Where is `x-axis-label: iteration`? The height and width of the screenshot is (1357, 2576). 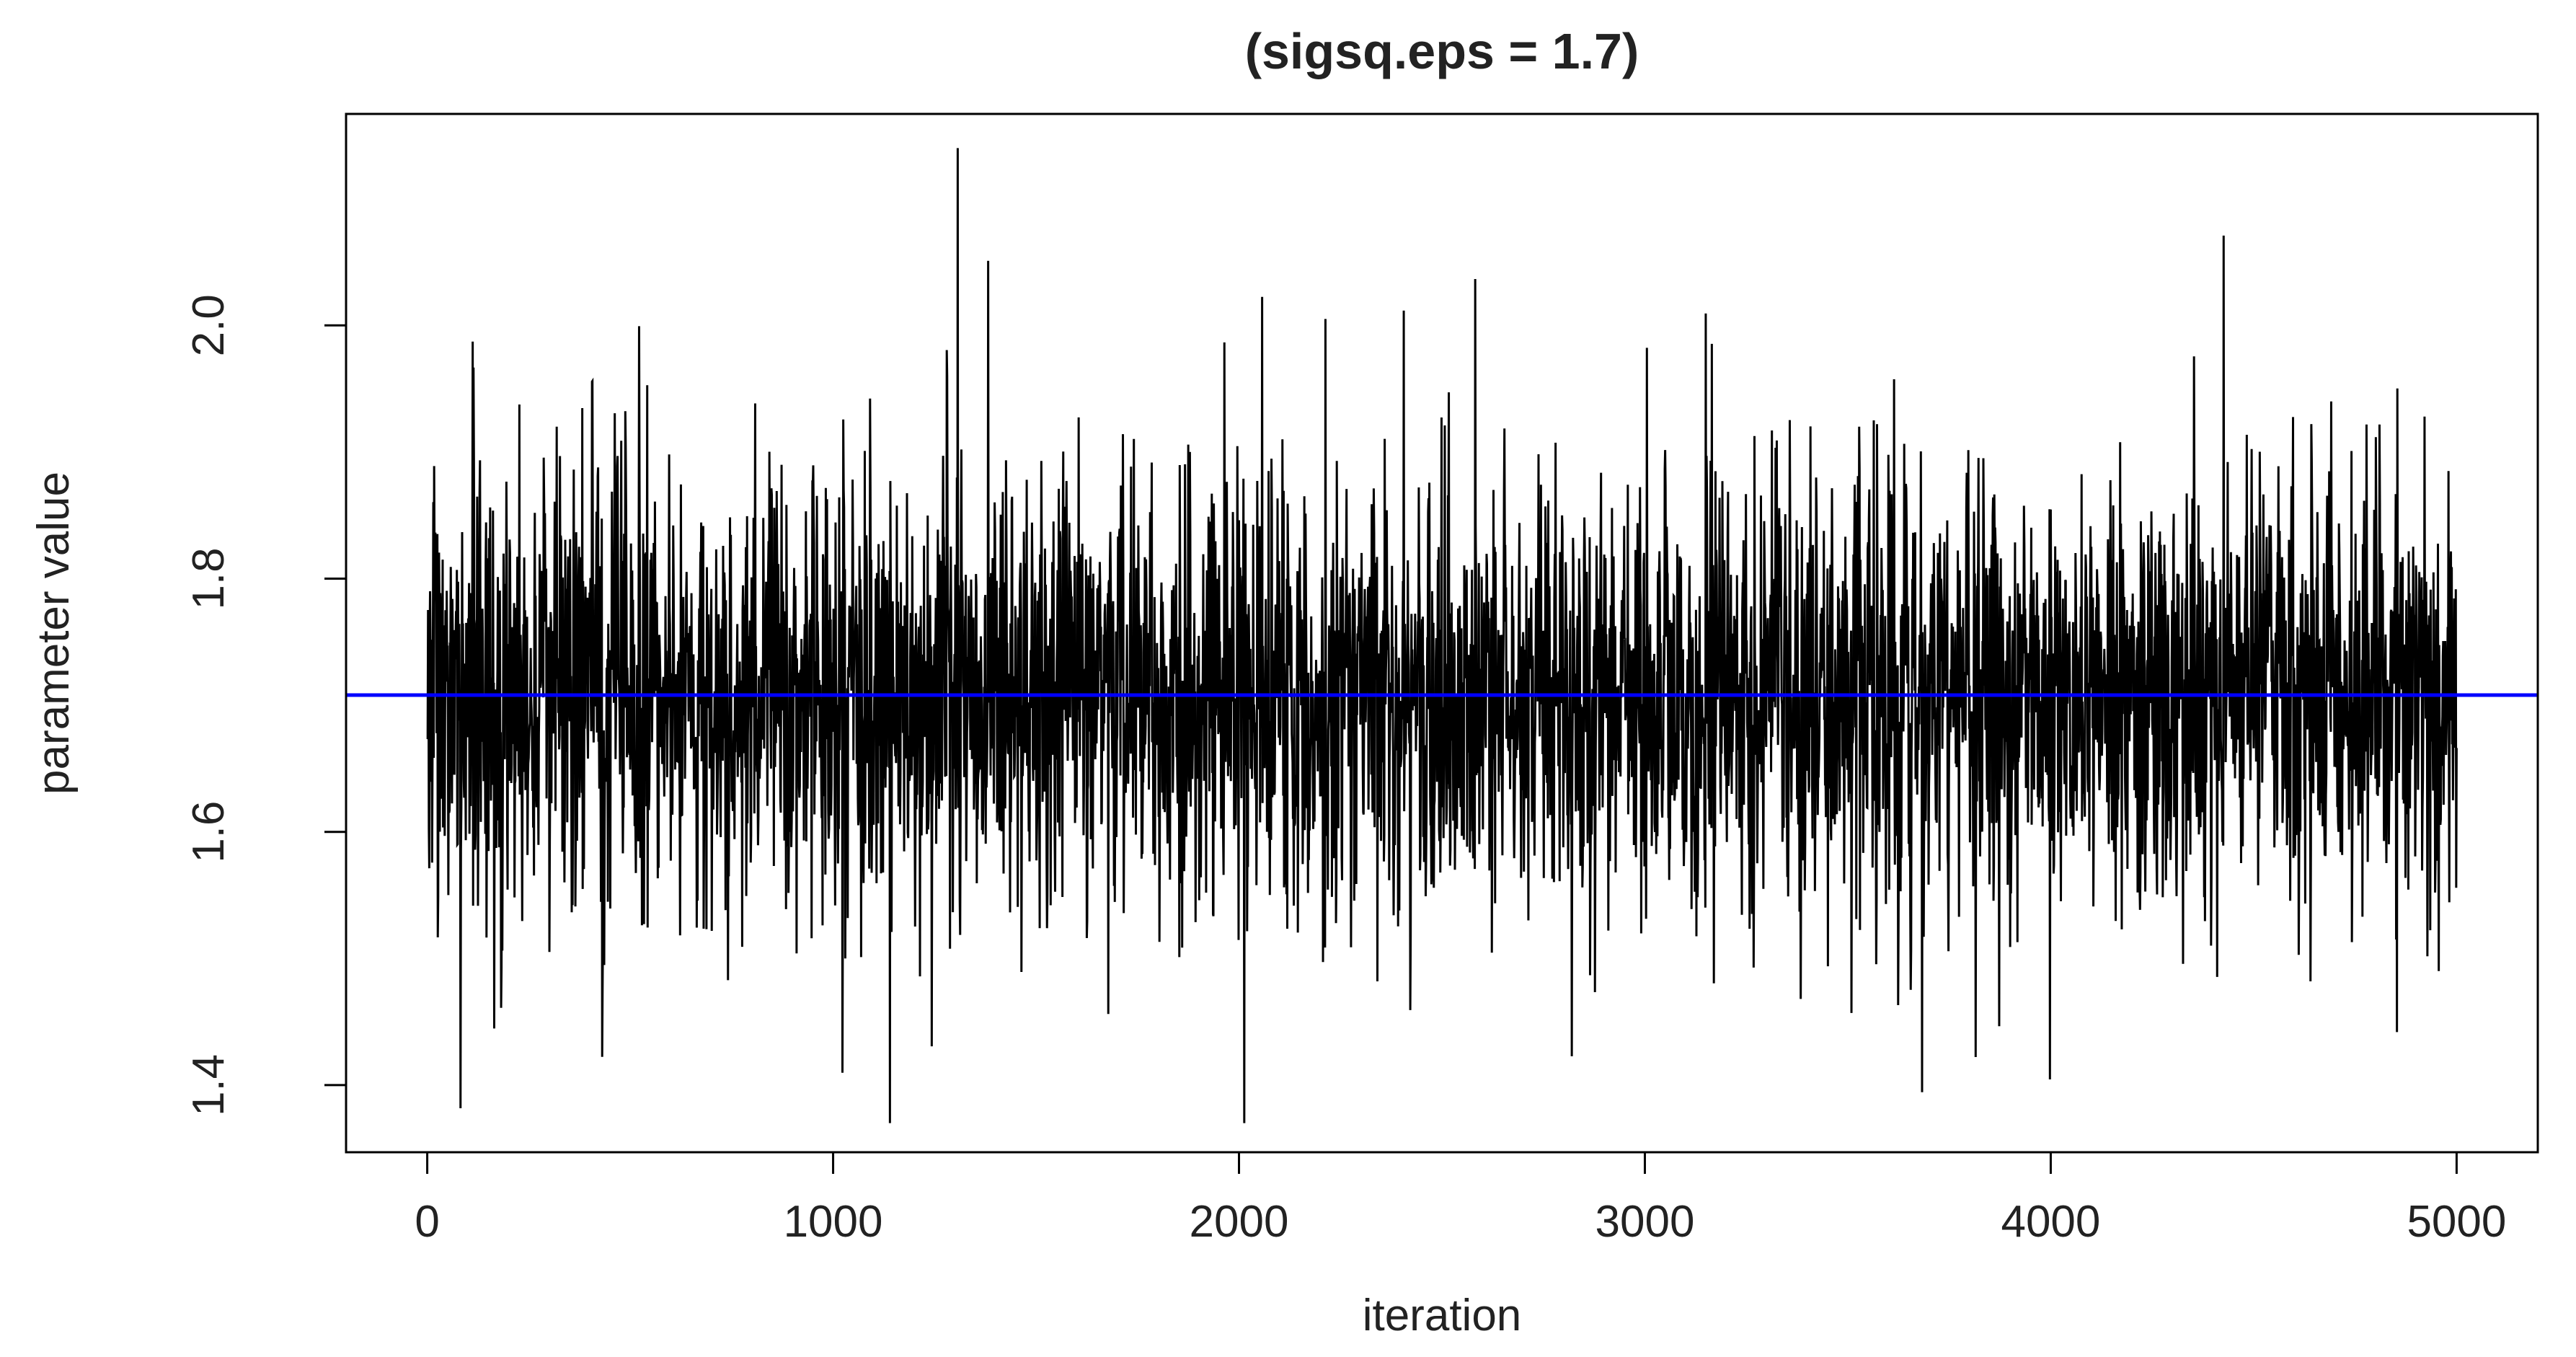 x-axis-label: iteration is located at coordinates (1442, 1316).